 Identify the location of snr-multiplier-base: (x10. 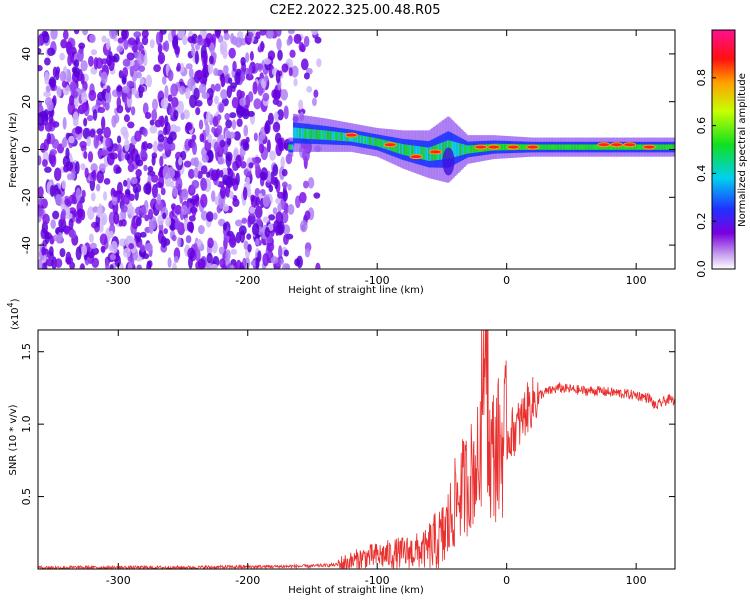
(15, 318).